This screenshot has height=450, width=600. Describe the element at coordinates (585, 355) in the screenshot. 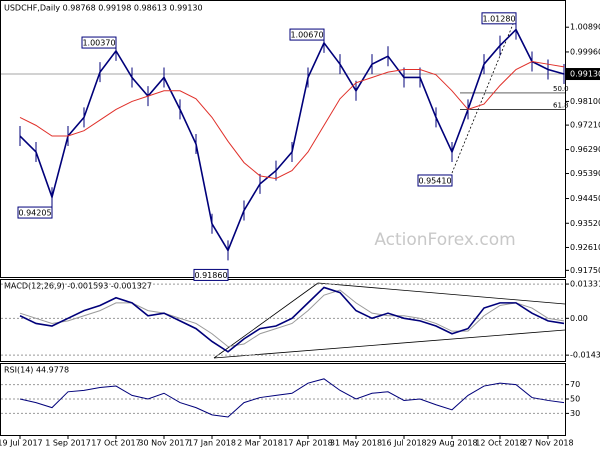

I see `y-tick-label: -0.014323` at that location.